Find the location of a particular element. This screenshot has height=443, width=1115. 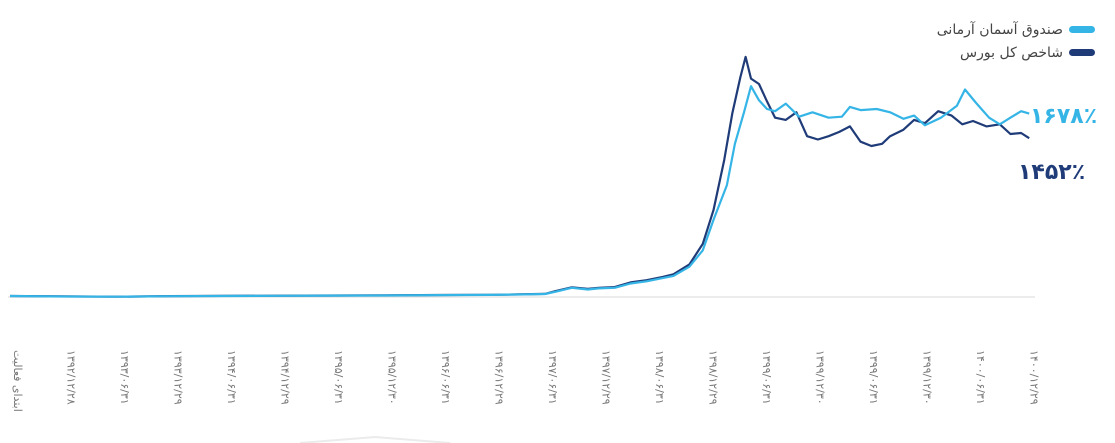

x-tick-label: ۱۳۹۳/۱۲/۲۹ is located at coordinates (178, 377).